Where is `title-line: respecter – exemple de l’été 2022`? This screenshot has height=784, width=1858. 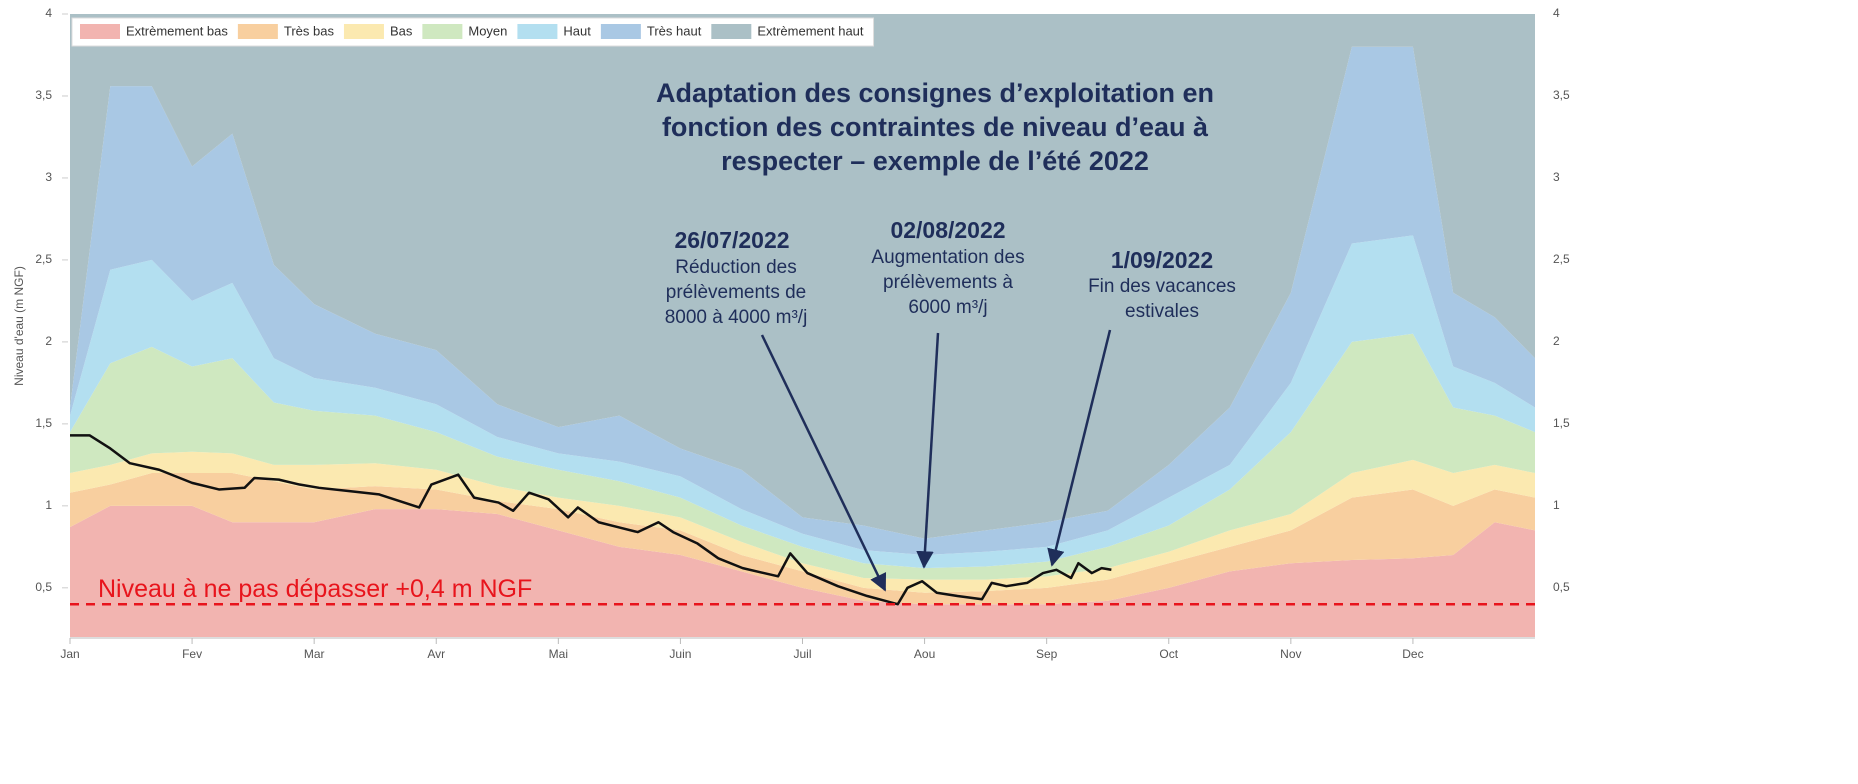
title-line: respecter – exemple de l’été 2022 is located at coordinates (935, 161).